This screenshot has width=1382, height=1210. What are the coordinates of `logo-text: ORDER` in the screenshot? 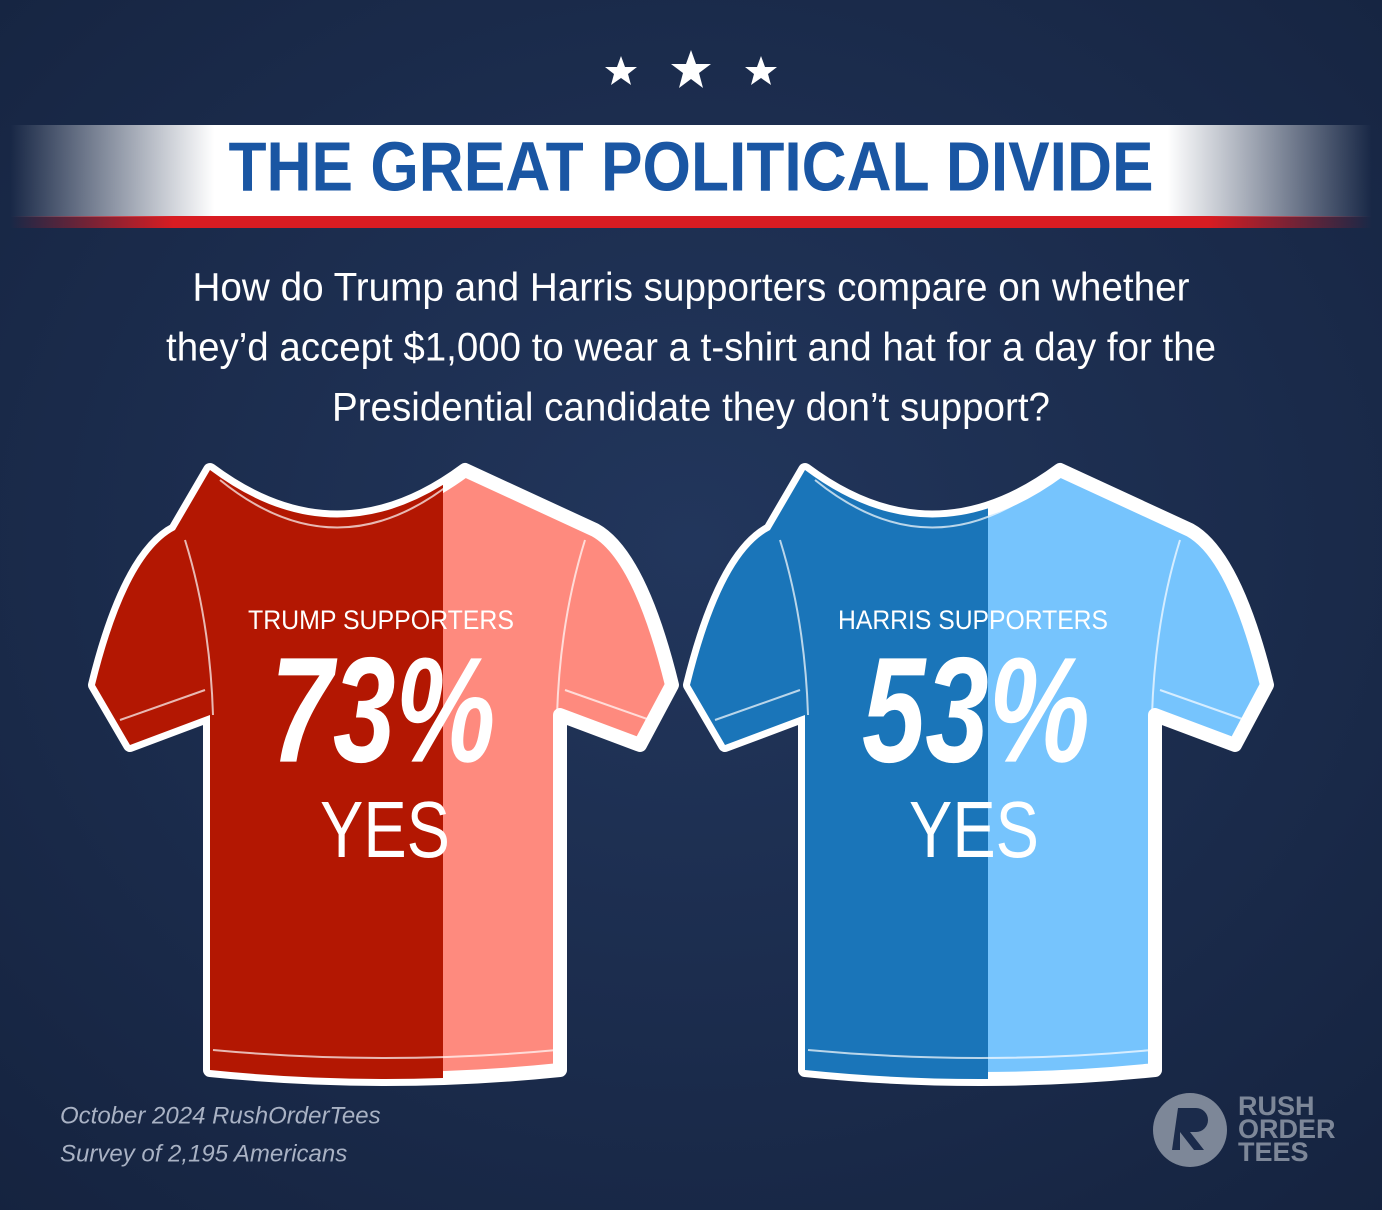 It's located at (1287, 1129).